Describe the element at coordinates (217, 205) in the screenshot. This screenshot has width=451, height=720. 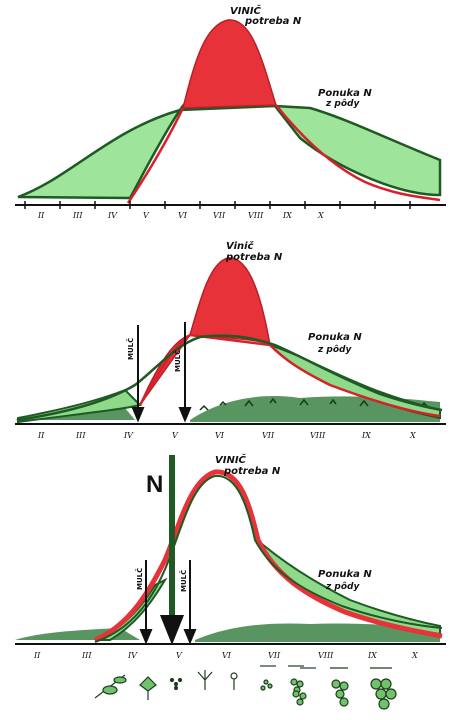
I see `panel-1-ticks` at that location.